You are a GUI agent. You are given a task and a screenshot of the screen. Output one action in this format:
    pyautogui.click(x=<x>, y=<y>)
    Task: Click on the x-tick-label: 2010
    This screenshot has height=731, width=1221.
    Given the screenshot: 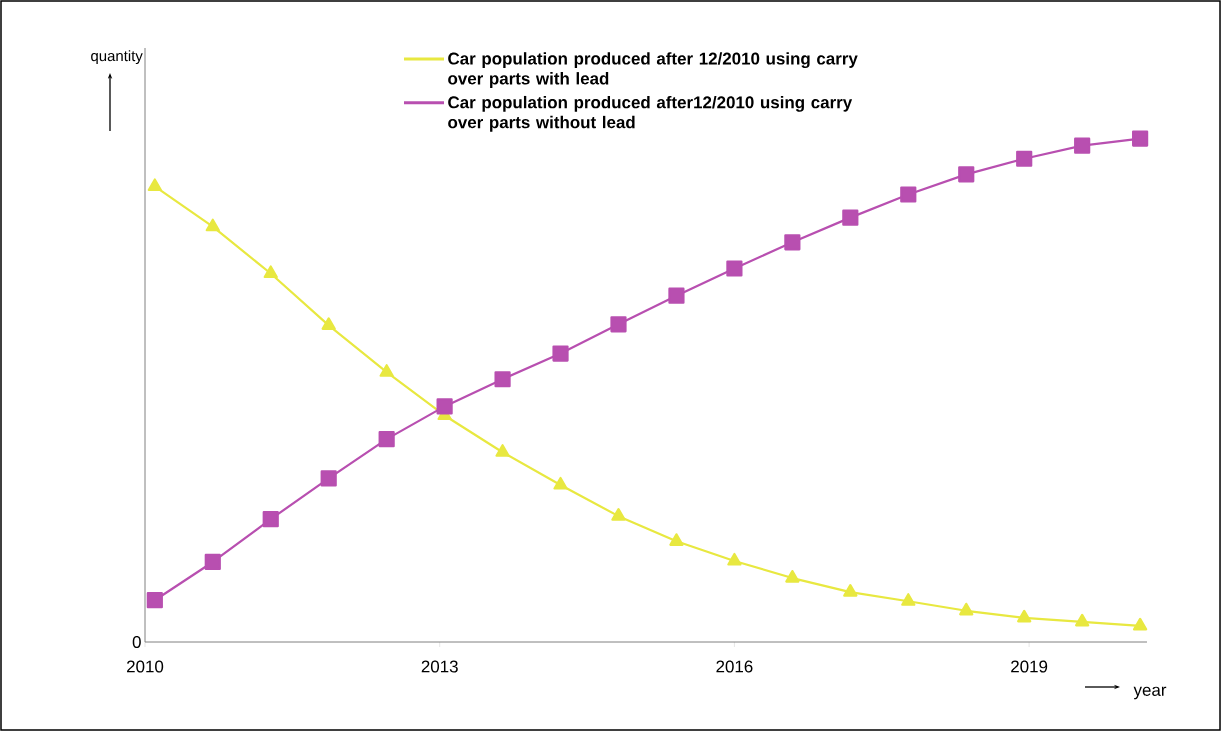 What is the action you would take?
    pyautogui.click(x=145, y=666)
    